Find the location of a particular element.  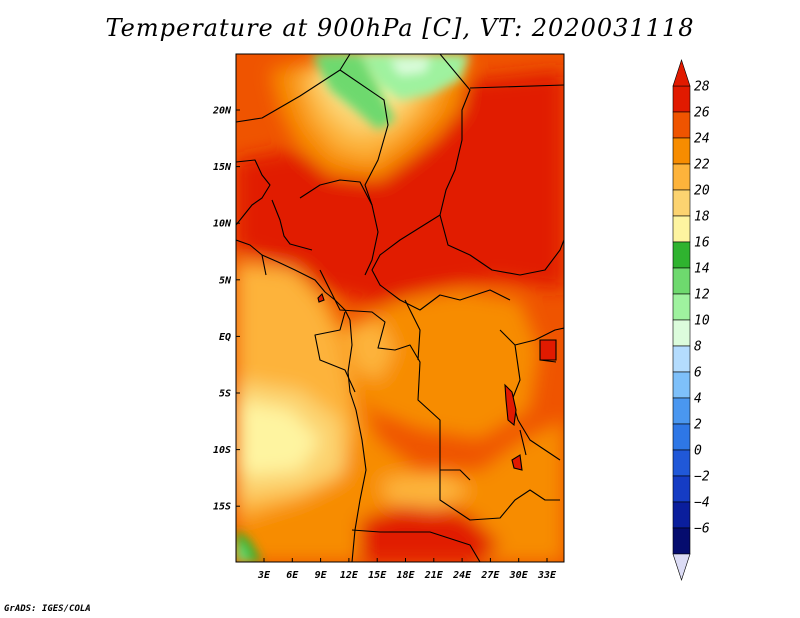

colorbar-label: 0 is located at coordinates (698, 451).